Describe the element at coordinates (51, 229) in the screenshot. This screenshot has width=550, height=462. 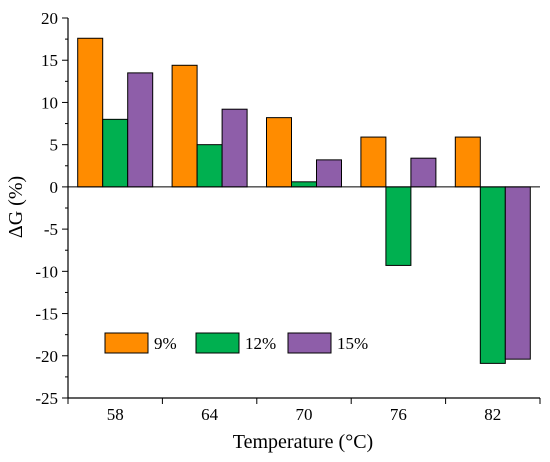
I see `y-tick-label: -5` at that location.